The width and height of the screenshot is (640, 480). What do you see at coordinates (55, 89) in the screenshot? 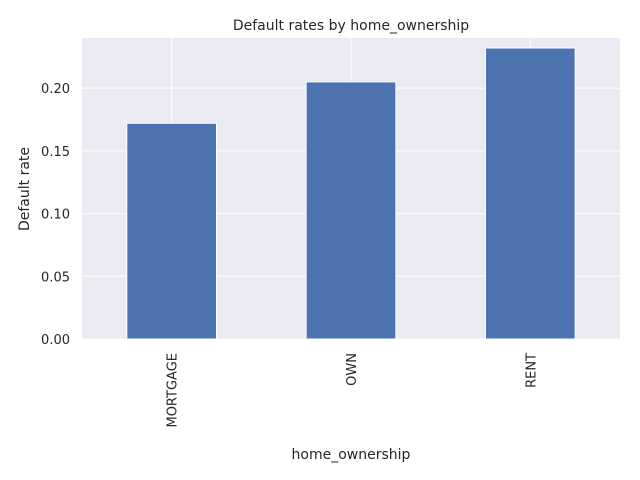
I see `y-tick-label: 0.20` at bounding box center [55, 89].